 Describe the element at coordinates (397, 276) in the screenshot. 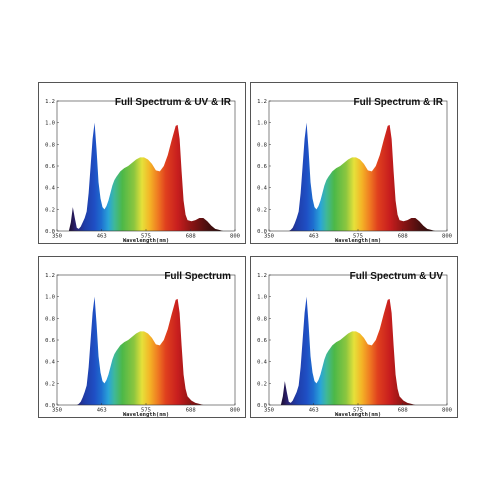

I see `chart-title: Full Spectrum & UV` at that location.